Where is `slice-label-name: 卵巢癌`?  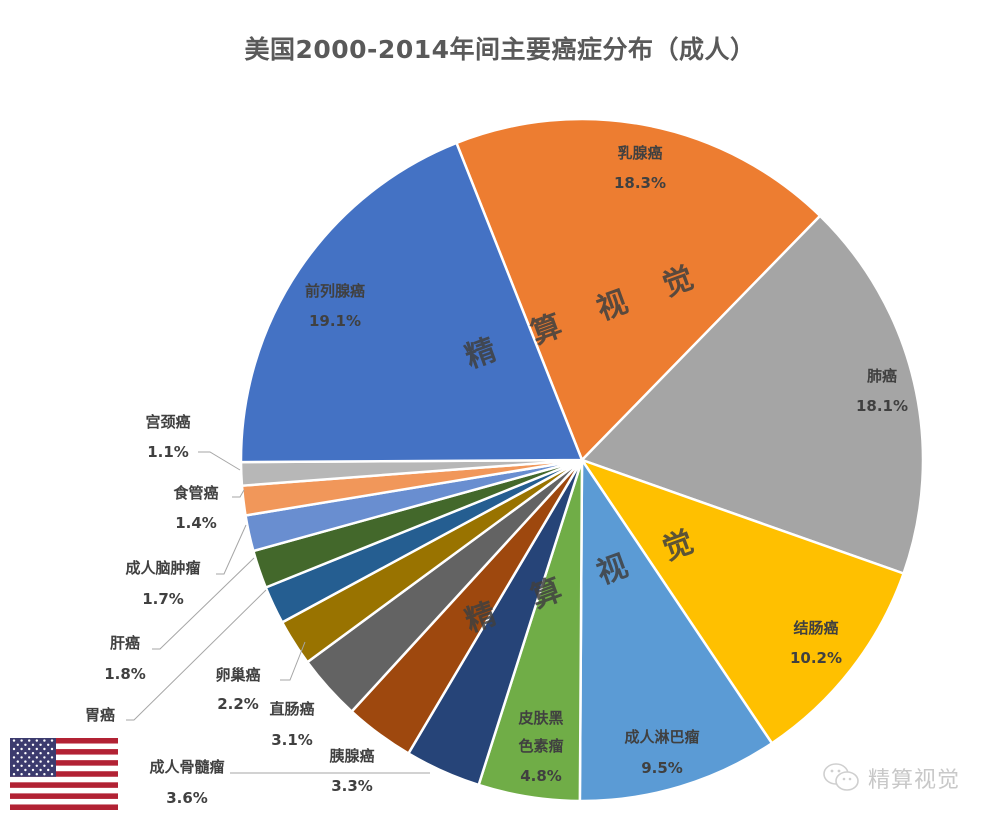
slice-label-name: 卵巢癌 is located at coordinates (237, 675).